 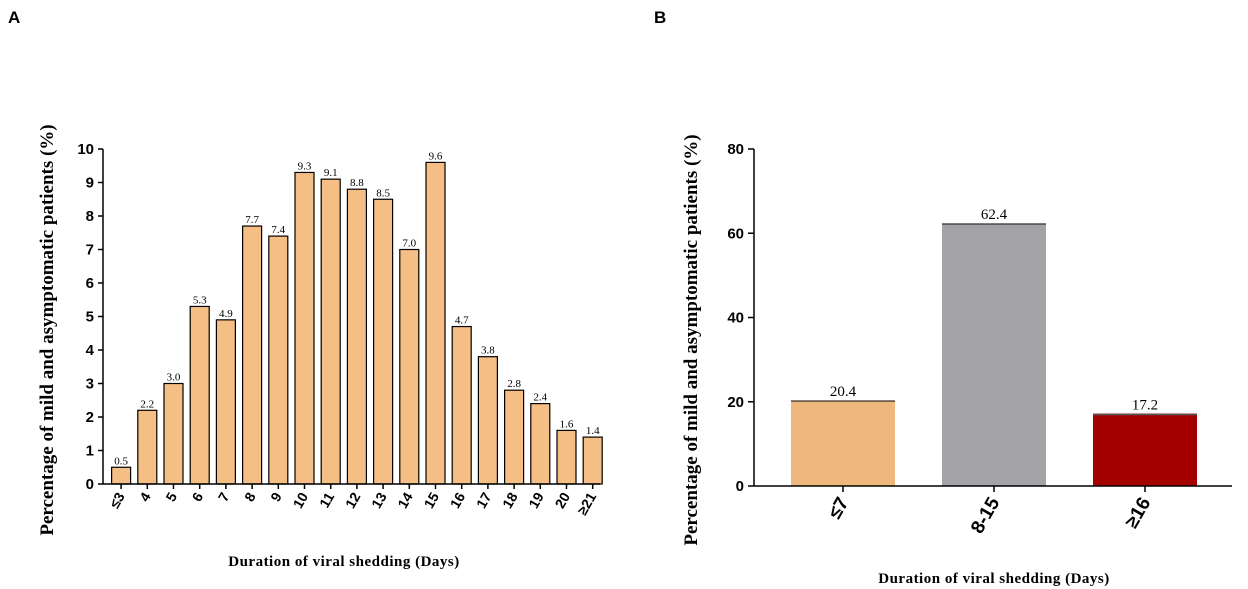 I want to click on y-tick-label: 3, so click(x=90, y=384).